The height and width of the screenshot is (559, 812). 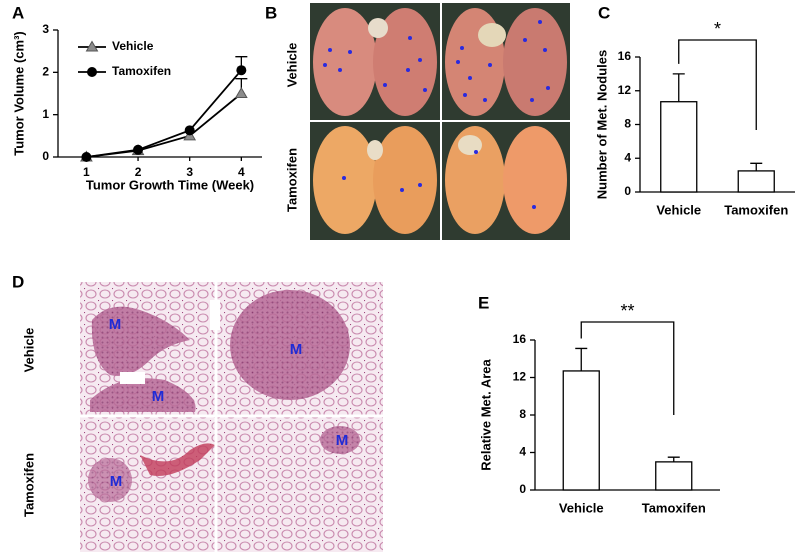 I want to click on panel-label: D, so click(x=18, y=281).